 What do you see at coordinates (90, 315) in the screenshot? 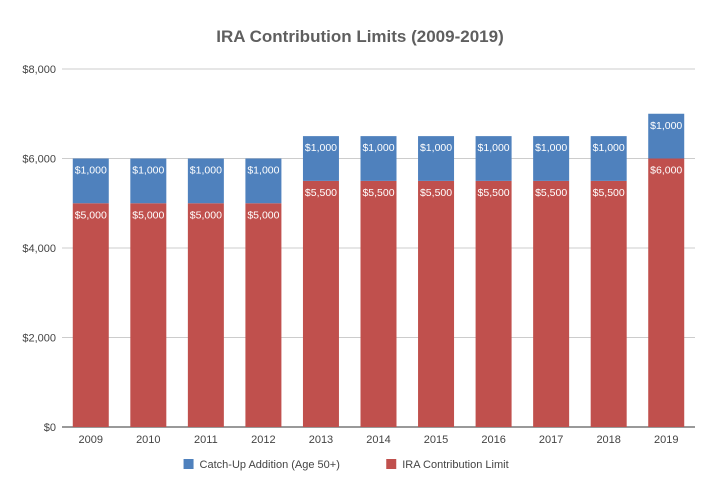
I see `bar-segment-ira-limit-2009` at bounding box center [90, 315].